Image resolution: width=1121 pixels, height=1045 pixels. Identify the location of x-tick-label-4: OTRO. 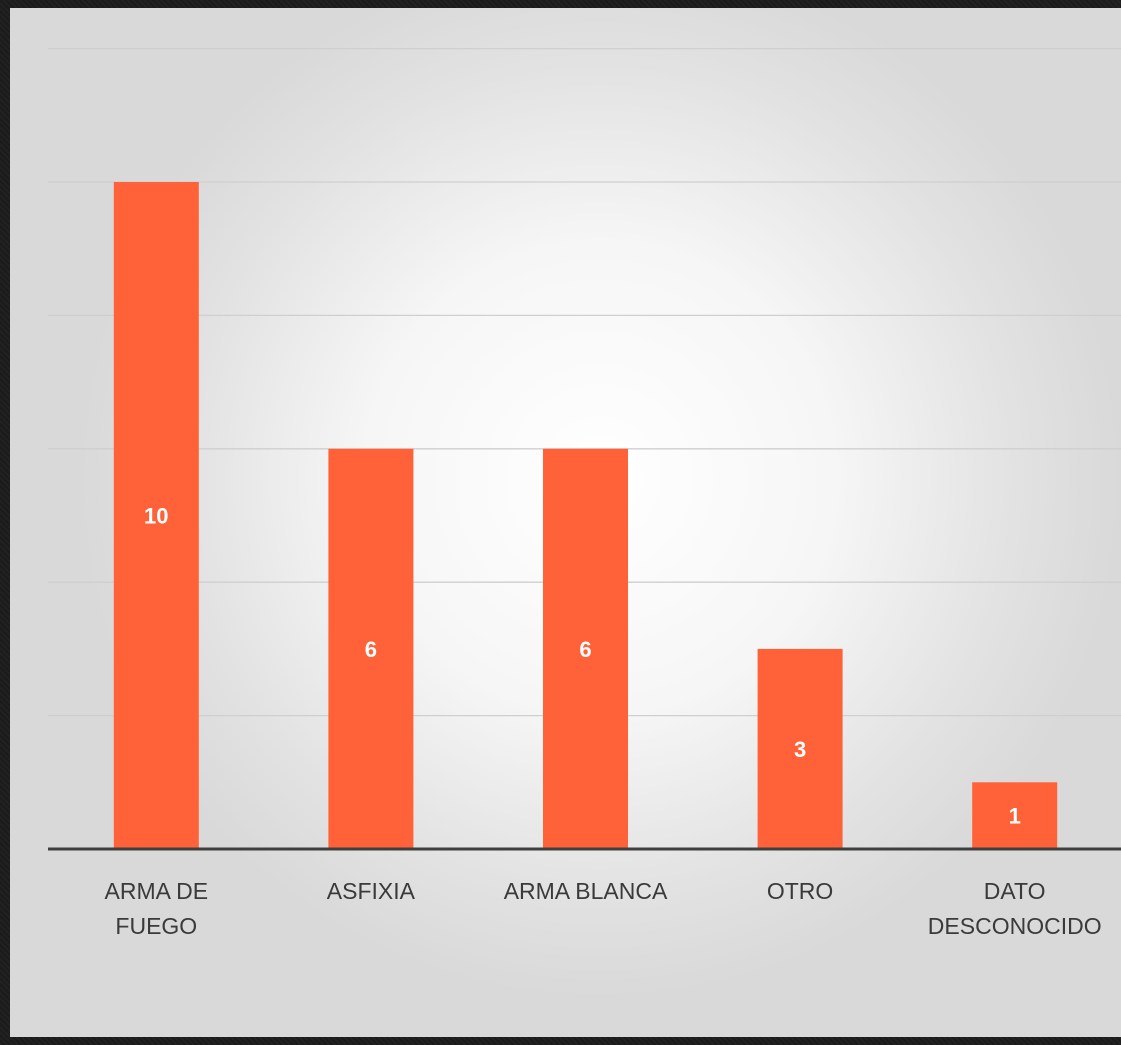
(800, 891).